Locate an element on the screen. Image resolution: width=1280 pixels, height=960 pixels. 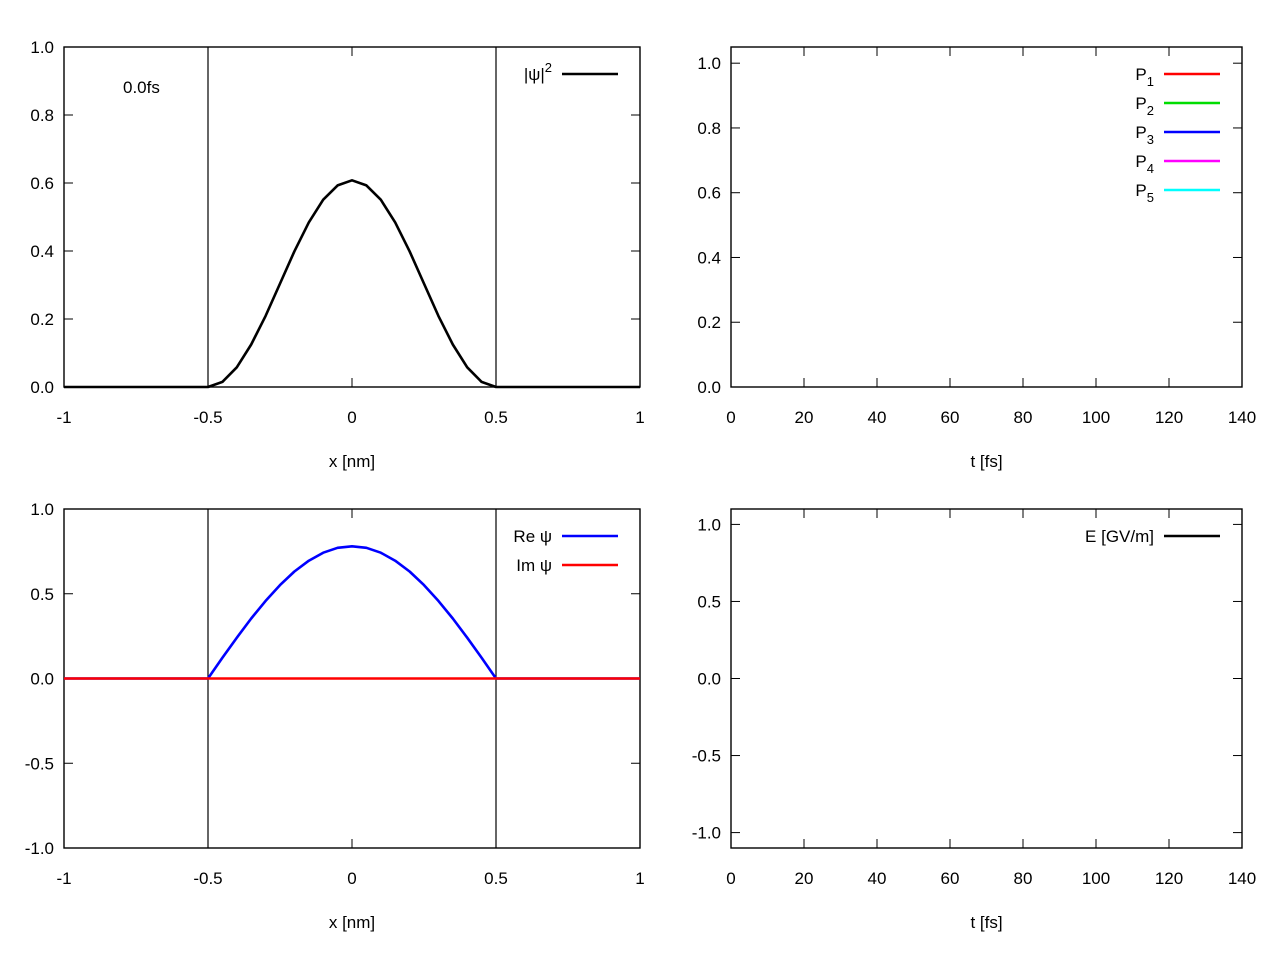
legend-label: |ψ|2 is located at coordinates (538, 72).